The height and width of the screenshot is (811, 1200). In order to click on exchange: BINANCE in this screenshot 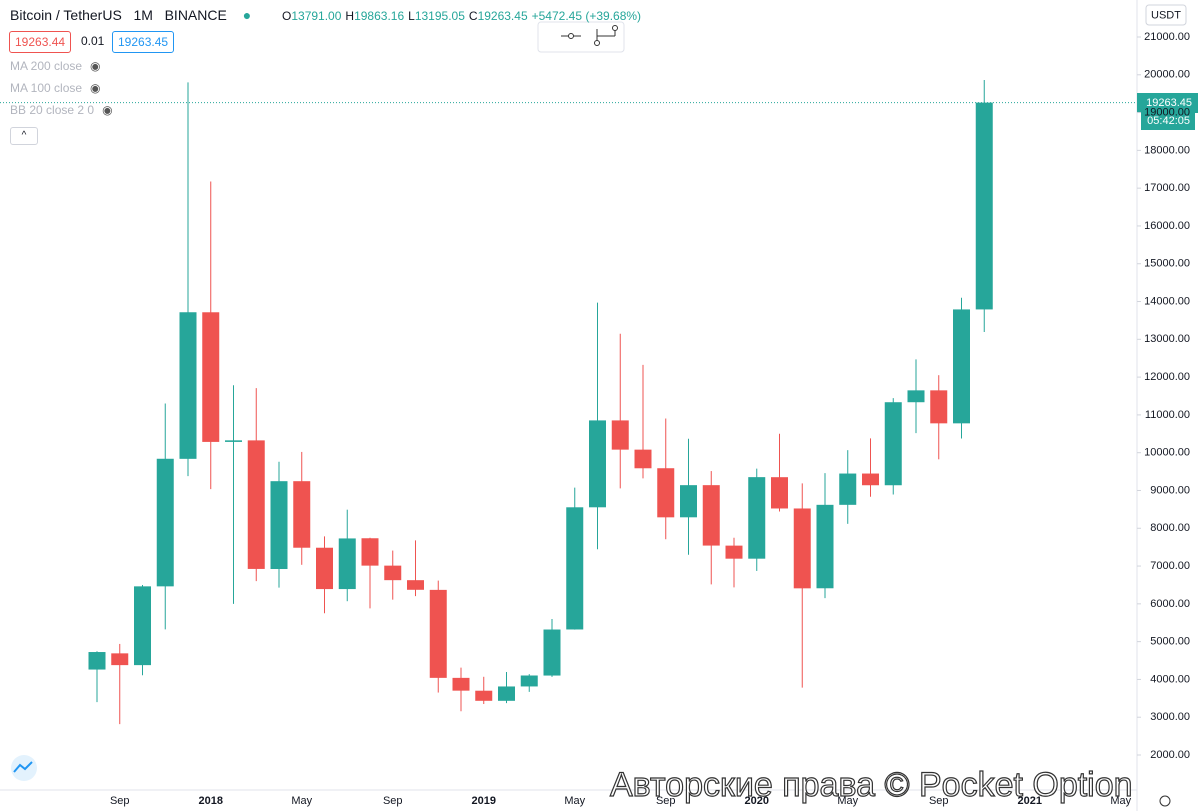, I will do `click(195, 15)`.